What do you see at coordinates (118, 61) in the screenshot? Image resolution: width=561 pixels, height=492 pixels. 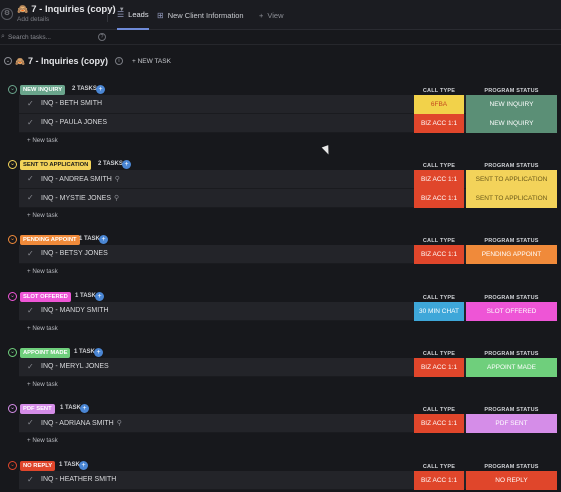 I see `info-icon: i` at bounding box center [118, 61].